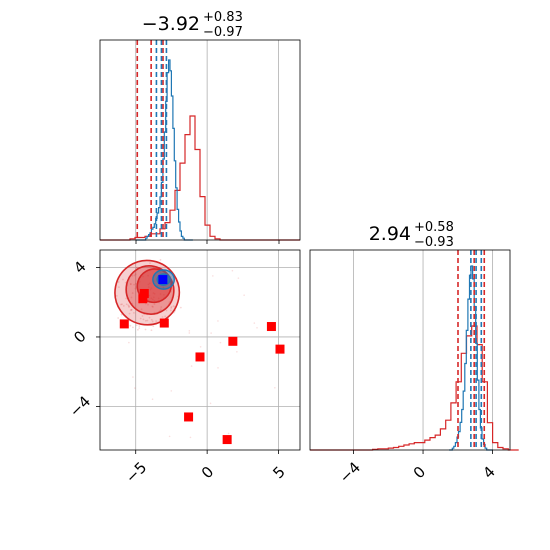  Describe the element at coordinates (471, 350) in the screenshot. I see `bottom-right-quantile-lines` at that location.